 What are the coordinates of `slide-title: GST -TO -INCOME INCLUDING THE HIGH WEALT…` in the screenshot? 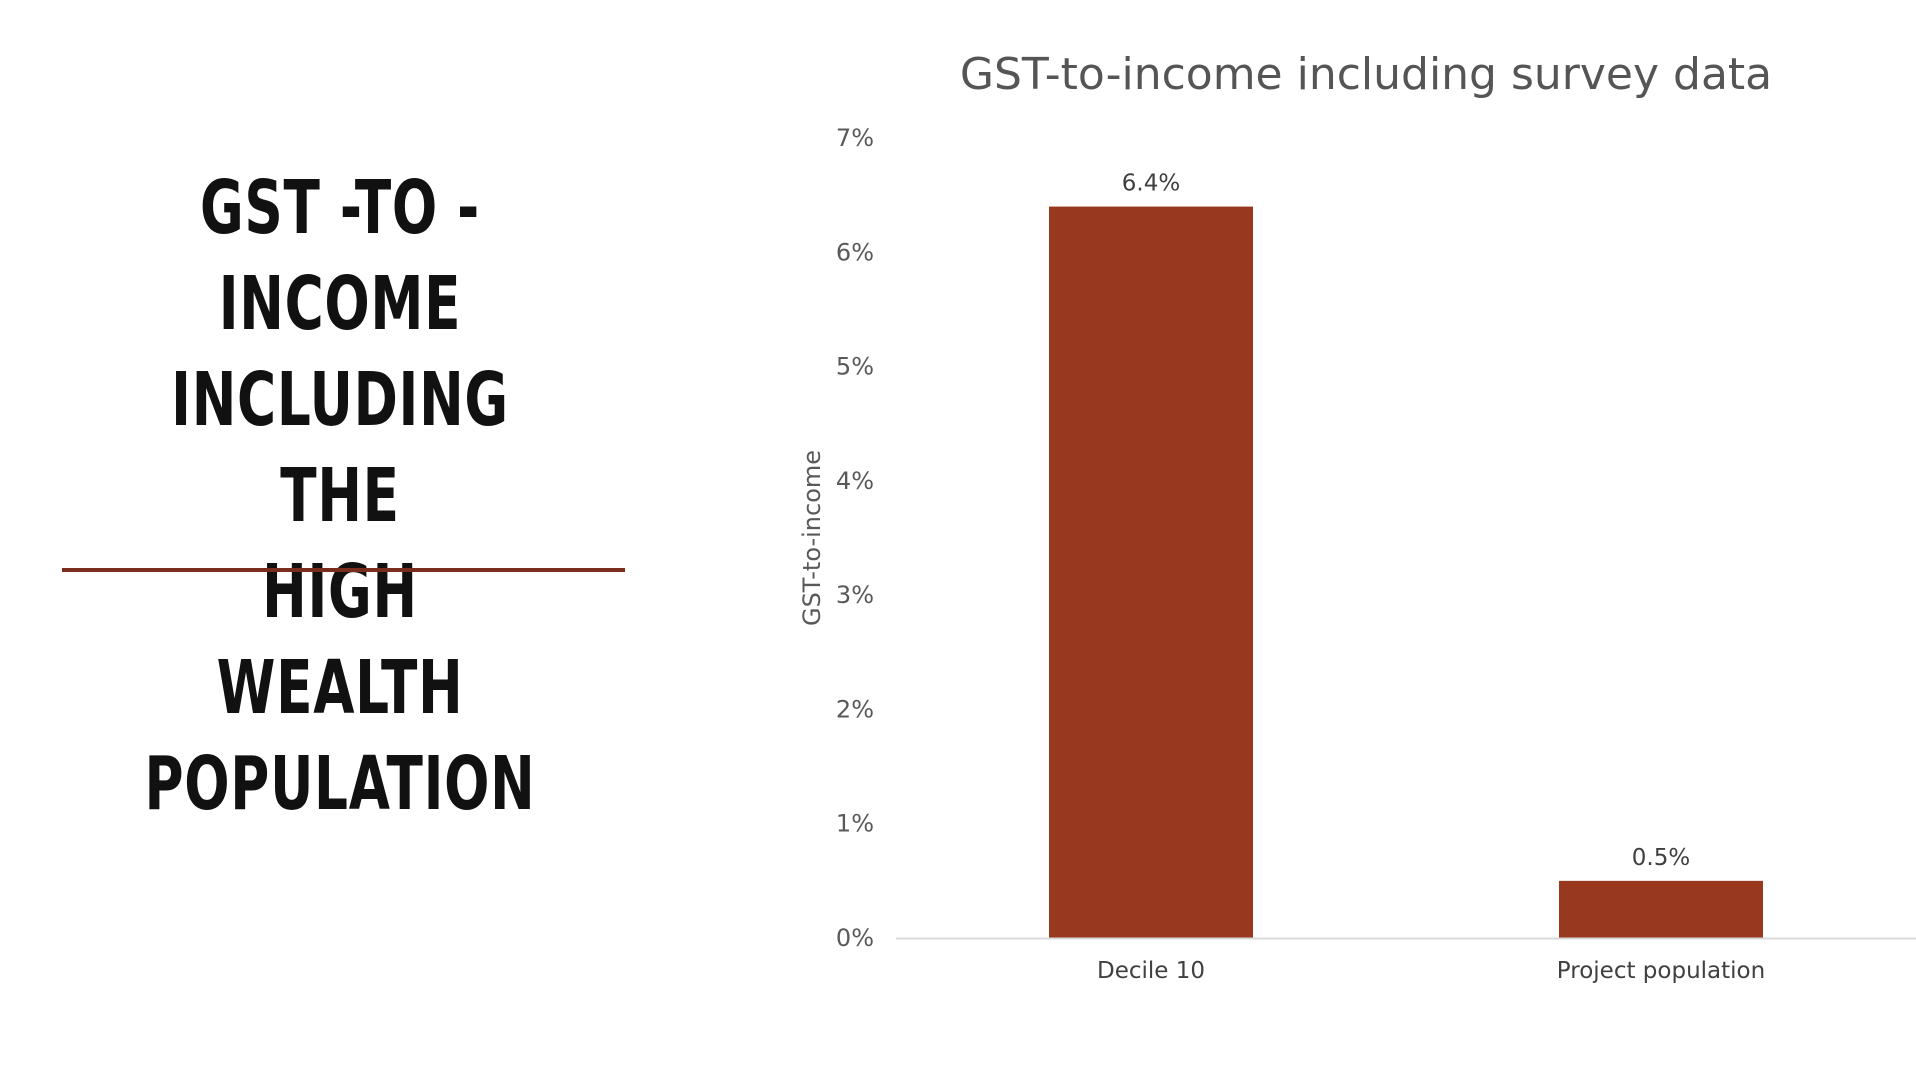 It's located at (339, 496).